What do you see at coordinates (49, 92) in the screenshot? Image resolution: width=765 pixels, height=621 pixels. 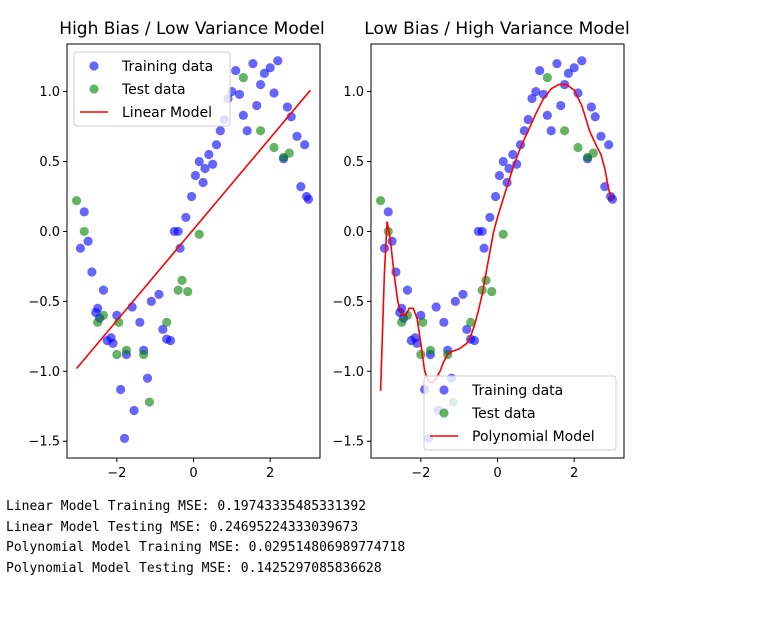 I see `y-tick-label: 1.0` at bounding box center [49, 92].